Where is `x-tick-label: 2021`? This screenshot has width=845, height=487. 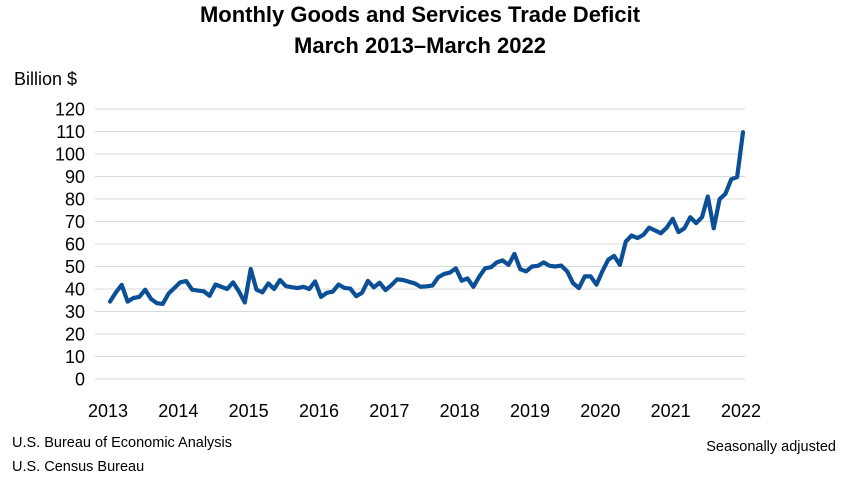 x-tick-label: 2021 is located at coordinates (671, 411).